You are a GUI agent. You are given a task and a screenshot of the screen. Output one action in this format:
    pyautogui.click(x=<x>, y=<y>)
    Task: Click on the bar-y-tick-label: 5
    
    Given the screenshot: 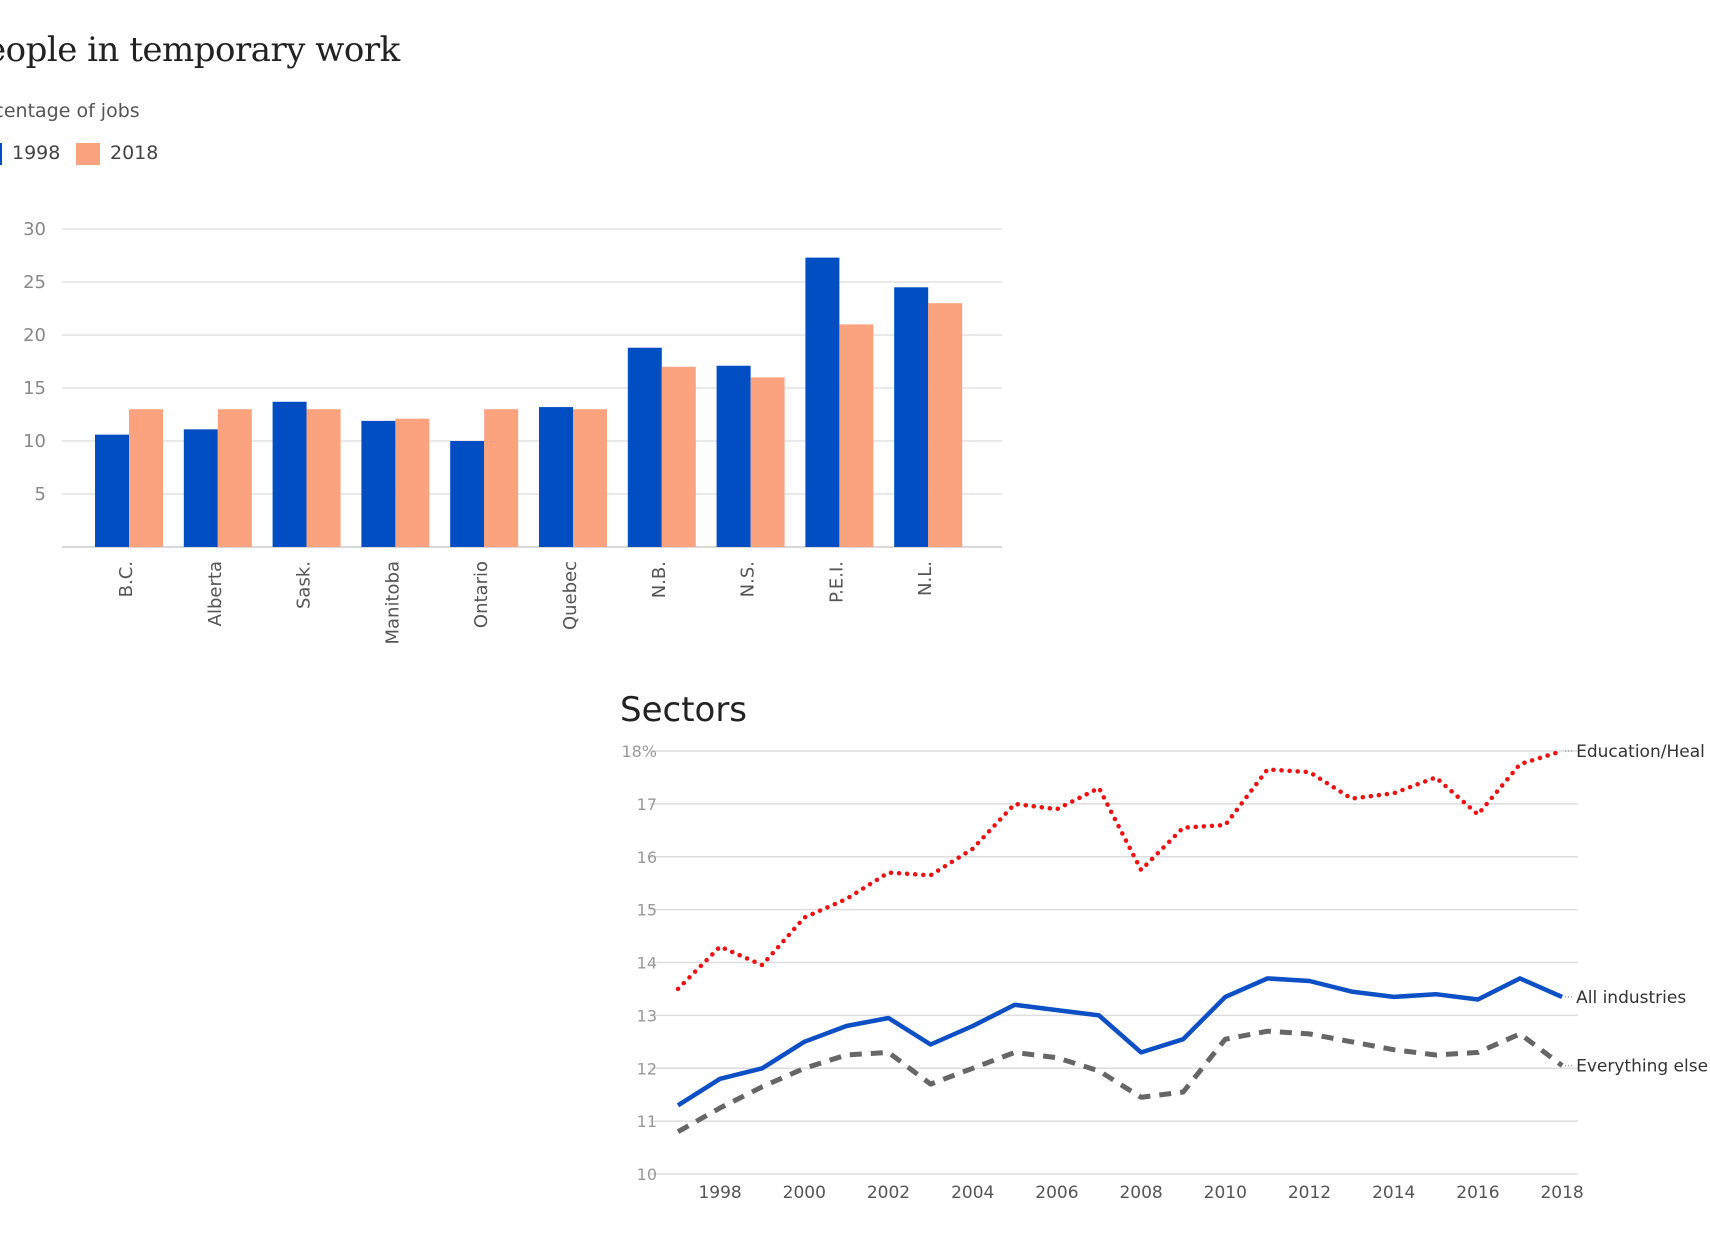 What is the action you would take?
    pyautogui.click(x=40, y=494)
    